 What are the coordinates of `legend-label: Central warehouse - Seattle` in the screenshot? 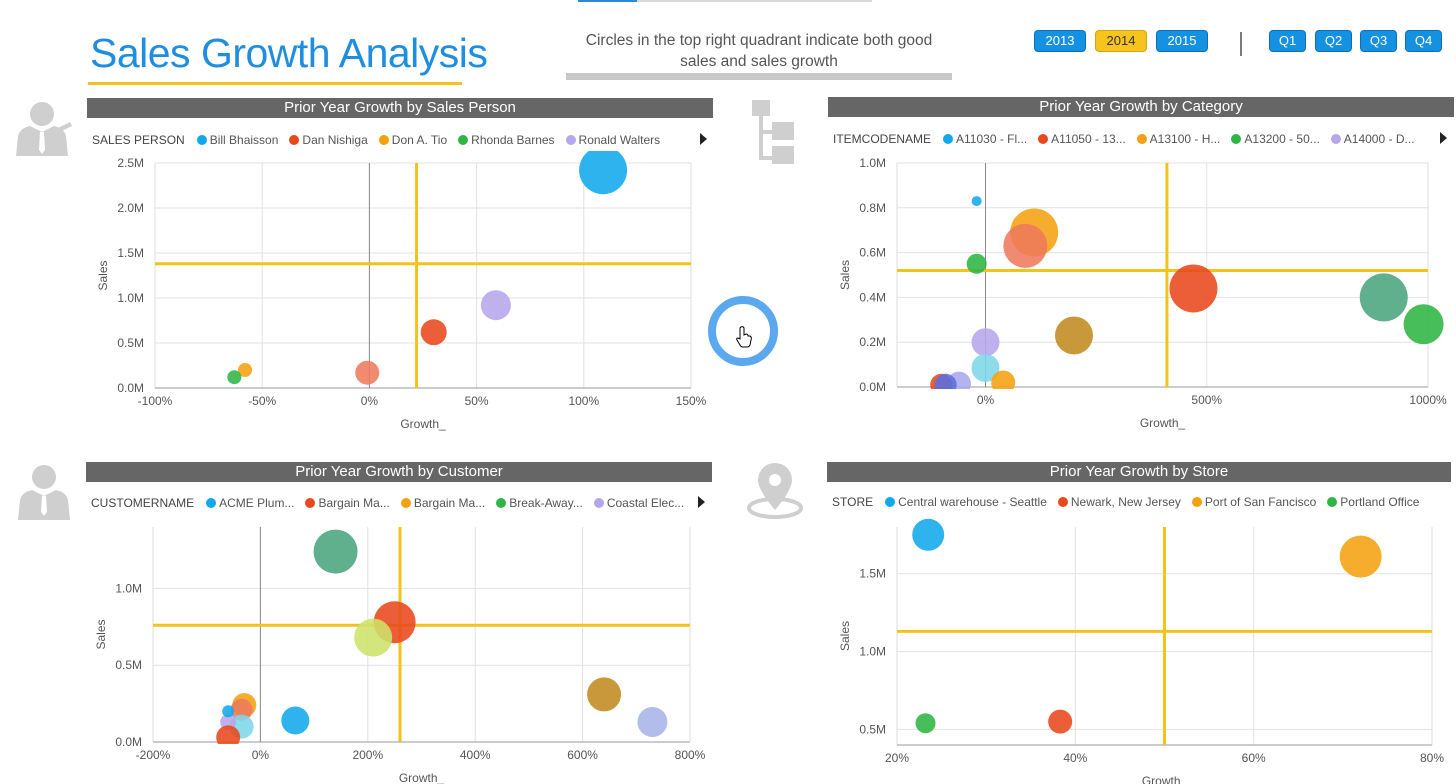 It's located at (972, 502).